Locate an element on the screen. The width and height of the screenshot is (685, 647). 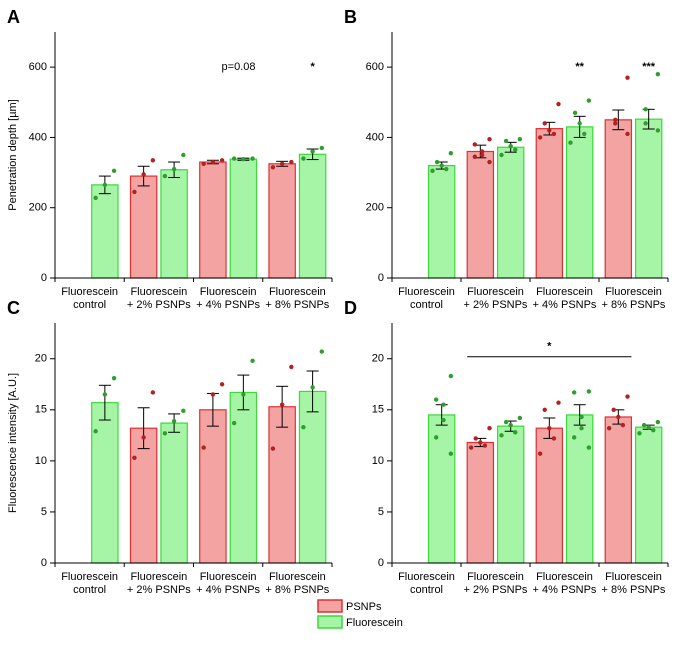
y-axis-label: Fluorescence intensity [A.U.] is located at coordinates (13, 443).